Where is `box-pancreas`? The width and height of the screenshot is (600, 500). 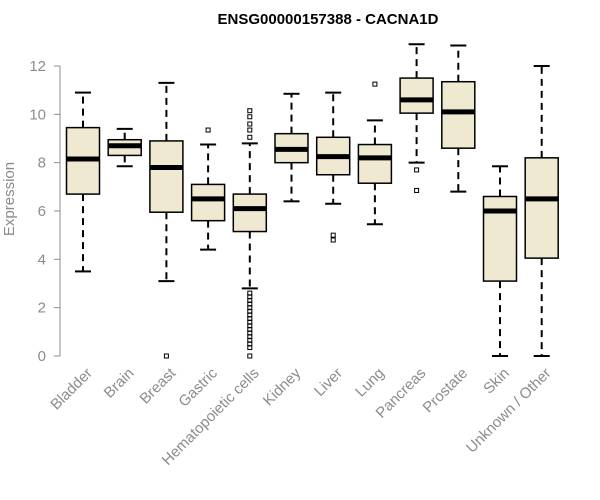 box-pancreas is located at coordinates (416, 118).